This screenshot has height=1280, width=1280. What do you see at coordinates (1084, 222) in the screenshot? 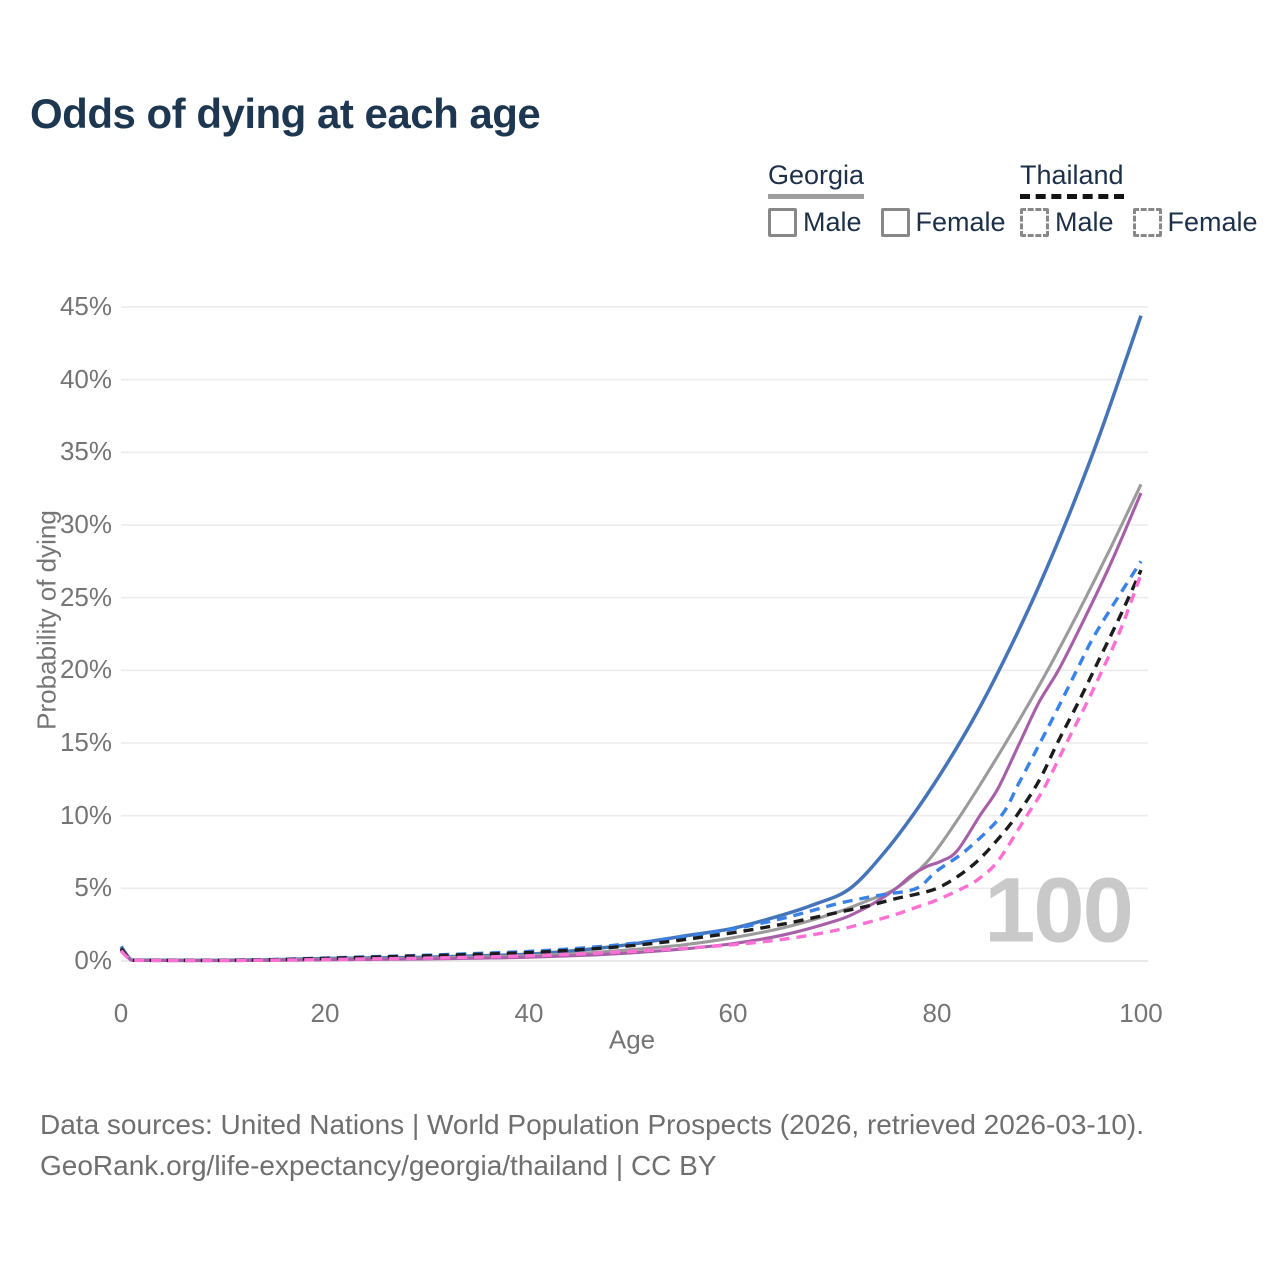
I see `legend-label-thailand-male: Male` at bounding box center [1084, 222].